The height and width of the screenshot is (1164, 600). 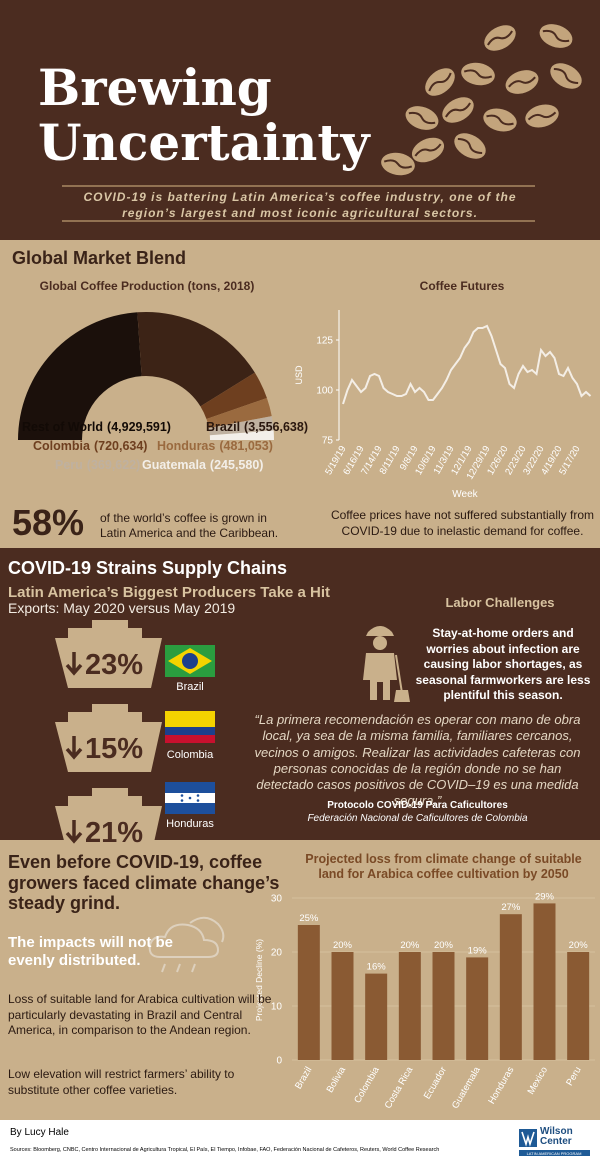 What do you see at coordinates (417, 805) in the screenshot?
I see `quote-source: Protocolo COVID-19 Para Caficultores` at bounding box center [417, 805].